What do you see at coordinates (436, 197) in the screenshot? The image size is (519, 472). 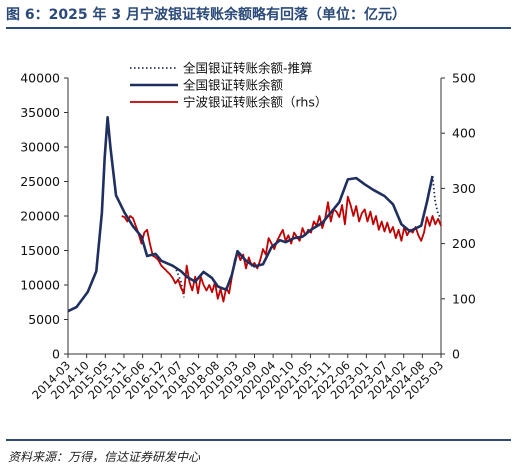 I see `series-national-estimated-recent` at bounding box center [436, 197].